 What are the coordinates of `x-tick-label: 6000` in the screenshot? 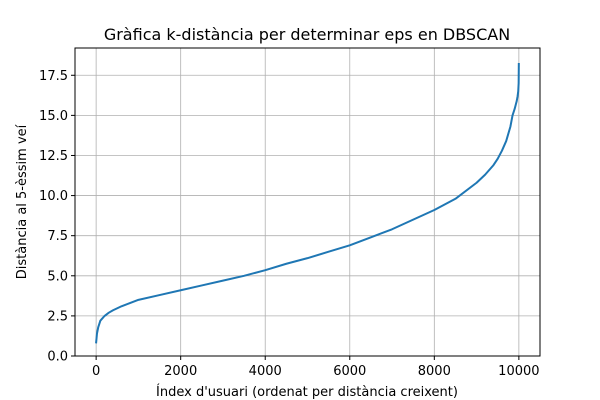 It's located at (349, 371).